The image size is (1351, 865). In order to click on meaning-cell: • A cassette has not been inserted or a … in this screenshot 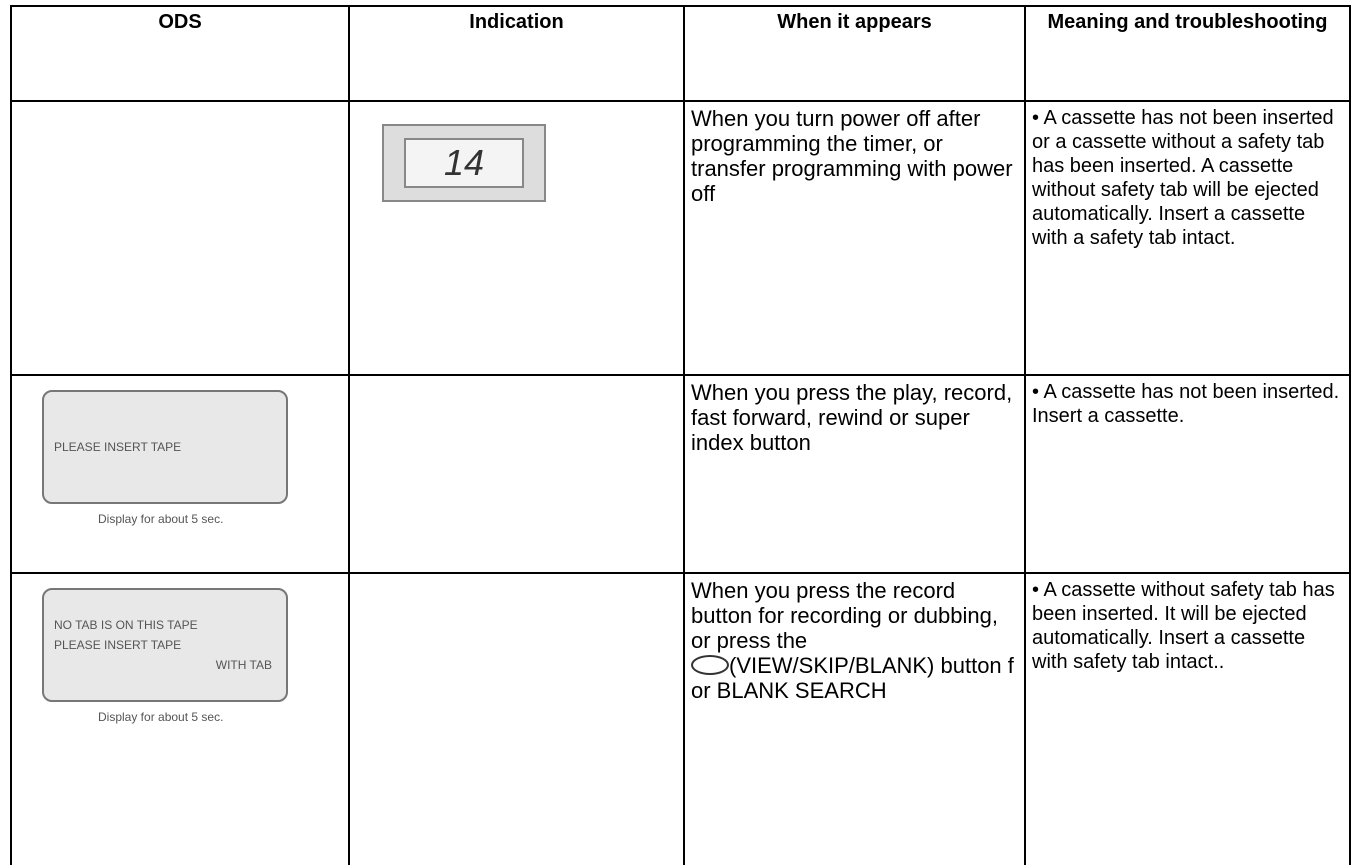, I will do `click(1187, 238)`.